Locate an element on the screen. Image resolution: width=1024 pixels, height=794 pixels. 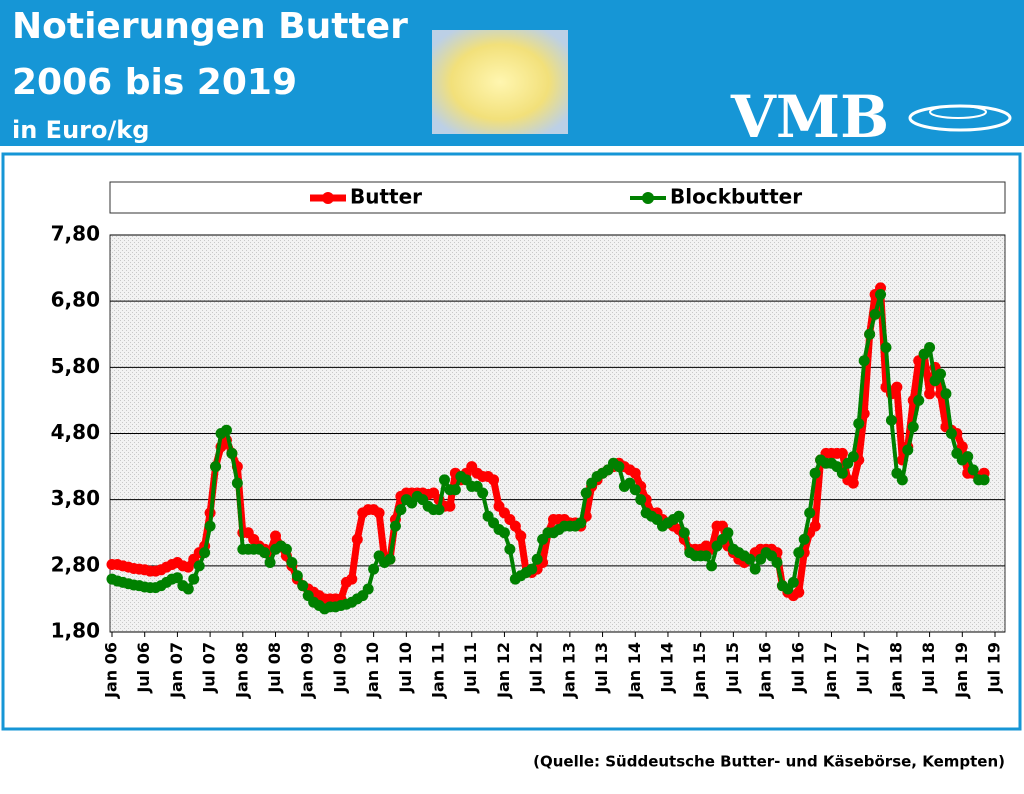
x-tick-label: Jul 11 is located at coordinates (470, 668).